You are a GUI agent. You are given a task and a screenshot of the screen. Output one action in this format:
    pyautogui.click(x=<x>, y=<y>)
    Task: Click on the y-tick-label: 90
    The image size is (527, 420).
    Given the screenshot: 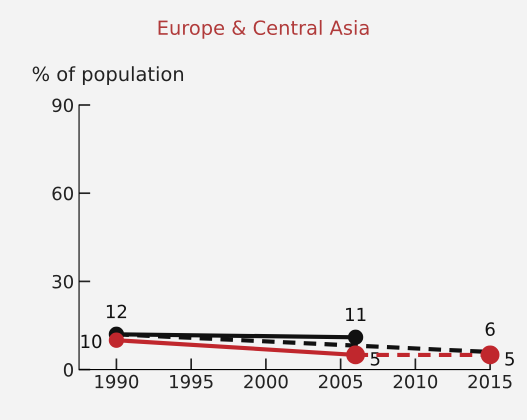 What is the action you would take?
    pyautogui.click(x=62, y=105)
    